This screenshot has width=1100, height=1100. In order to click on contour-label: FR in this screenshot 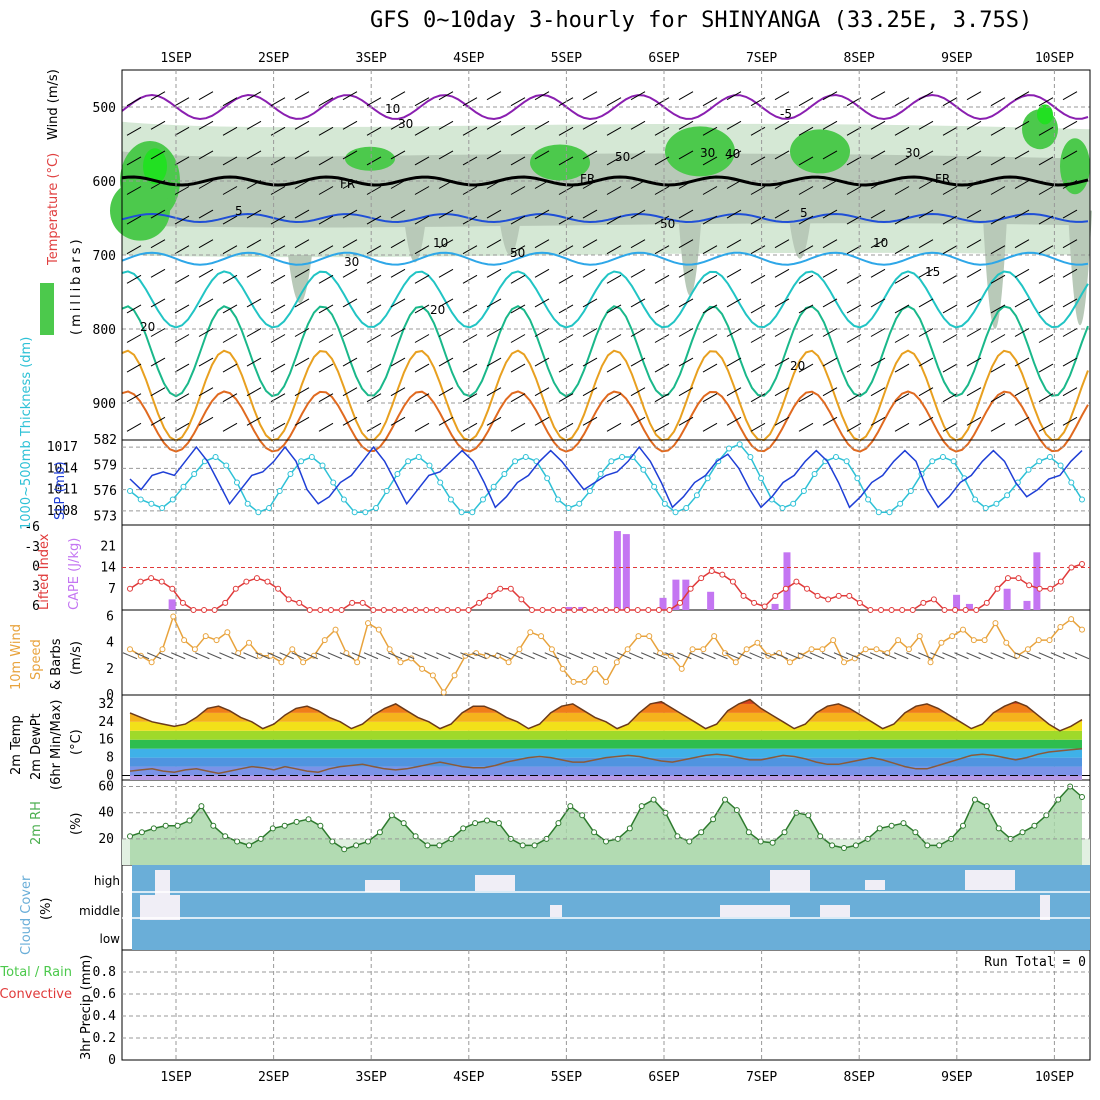, I will do `click(587, 179)`.